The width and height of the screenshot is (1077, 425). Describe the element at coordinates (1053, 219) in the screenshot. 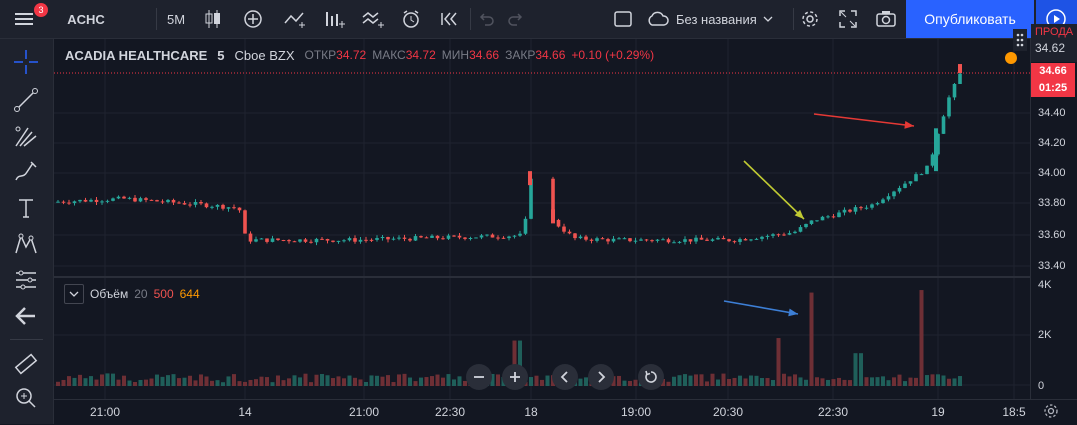

I see `price-axis` at that location.